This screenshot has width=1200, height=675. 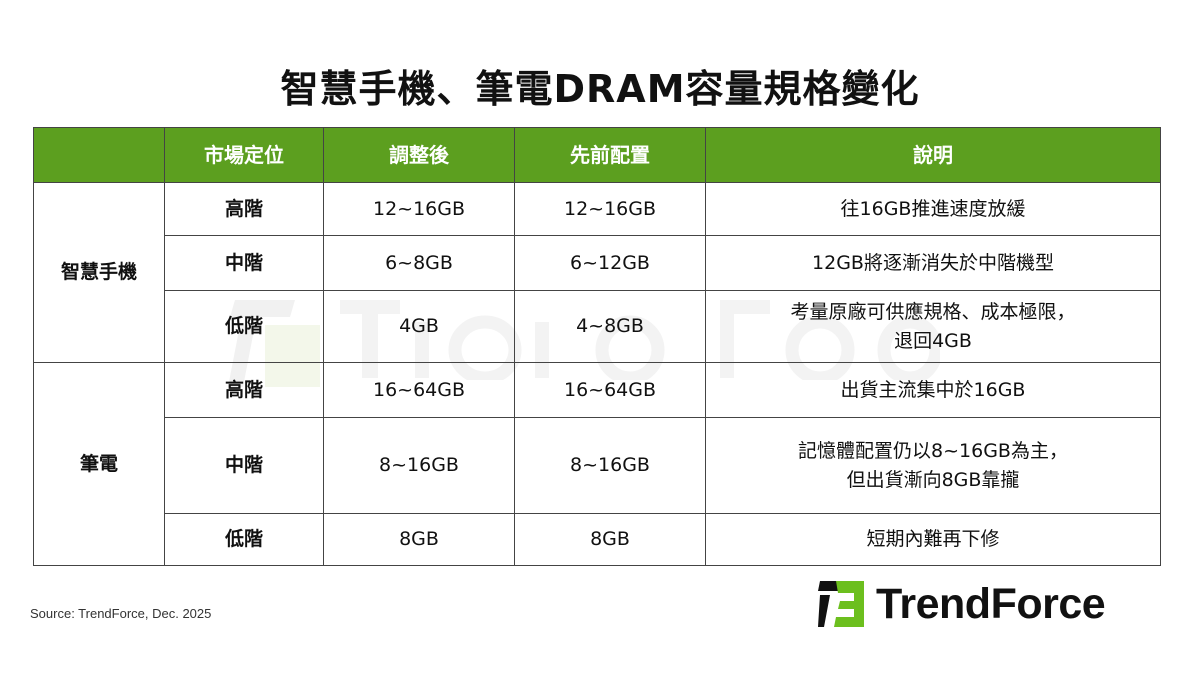 What do you see at coordinates (419, 390) in the screenshot?
I see `adjusted-cell: 16~64GB` at bounding box center [419, 390].